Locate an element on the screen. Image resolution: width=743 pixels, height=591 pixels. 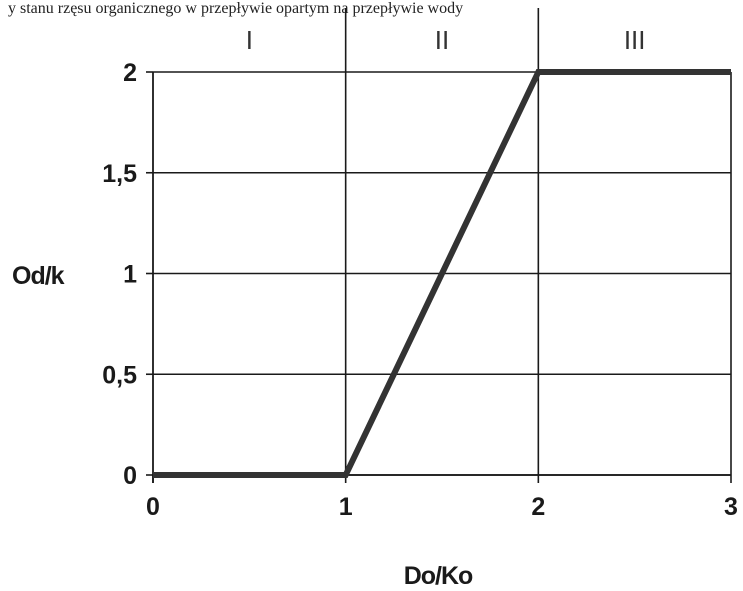
y-tick-label-1: 0,5 is located at coordinates (119, 375).